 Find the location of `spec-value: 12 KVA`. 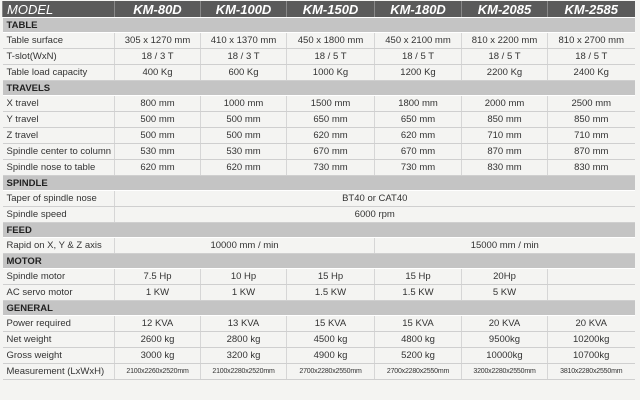

spec-value: 12 KVA is located at coordinates (157, 323).